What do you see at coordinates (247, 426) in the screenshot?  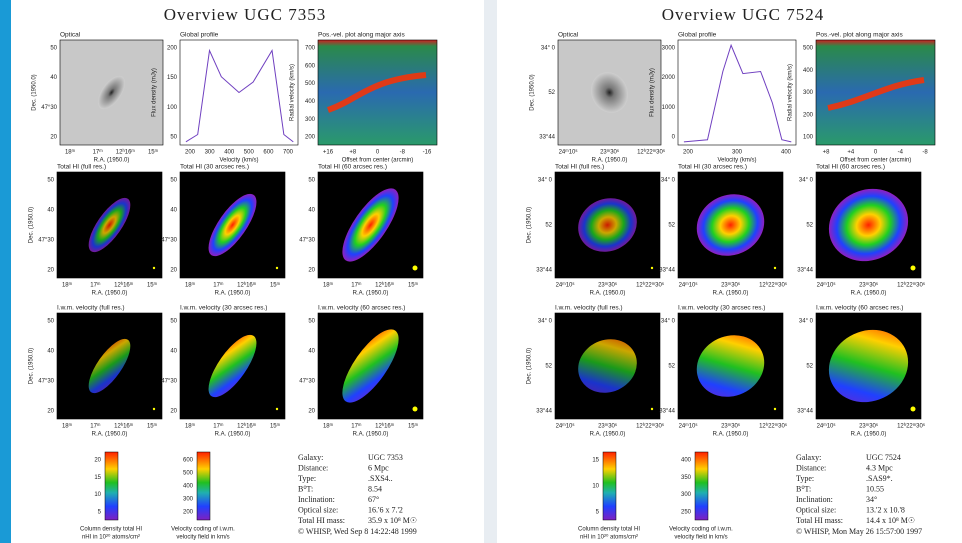 I see `x-tick-label: 12ʰ16ᵐ` at bounding box center [247, 426].